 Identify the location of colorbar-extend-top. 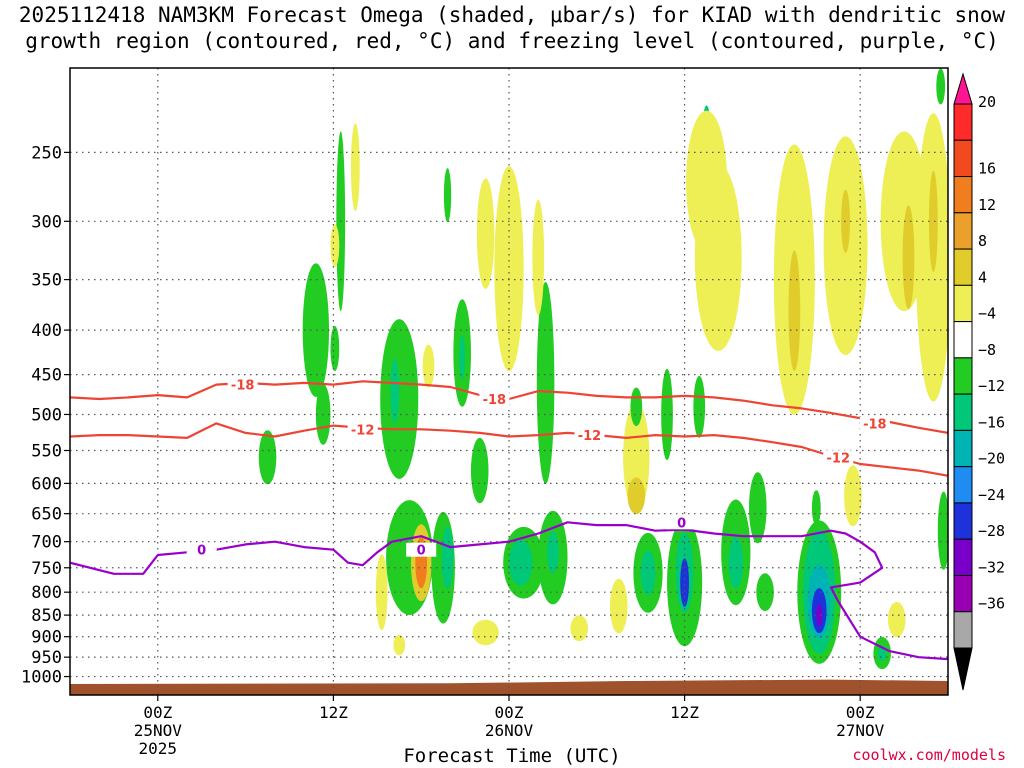
(963, 88).